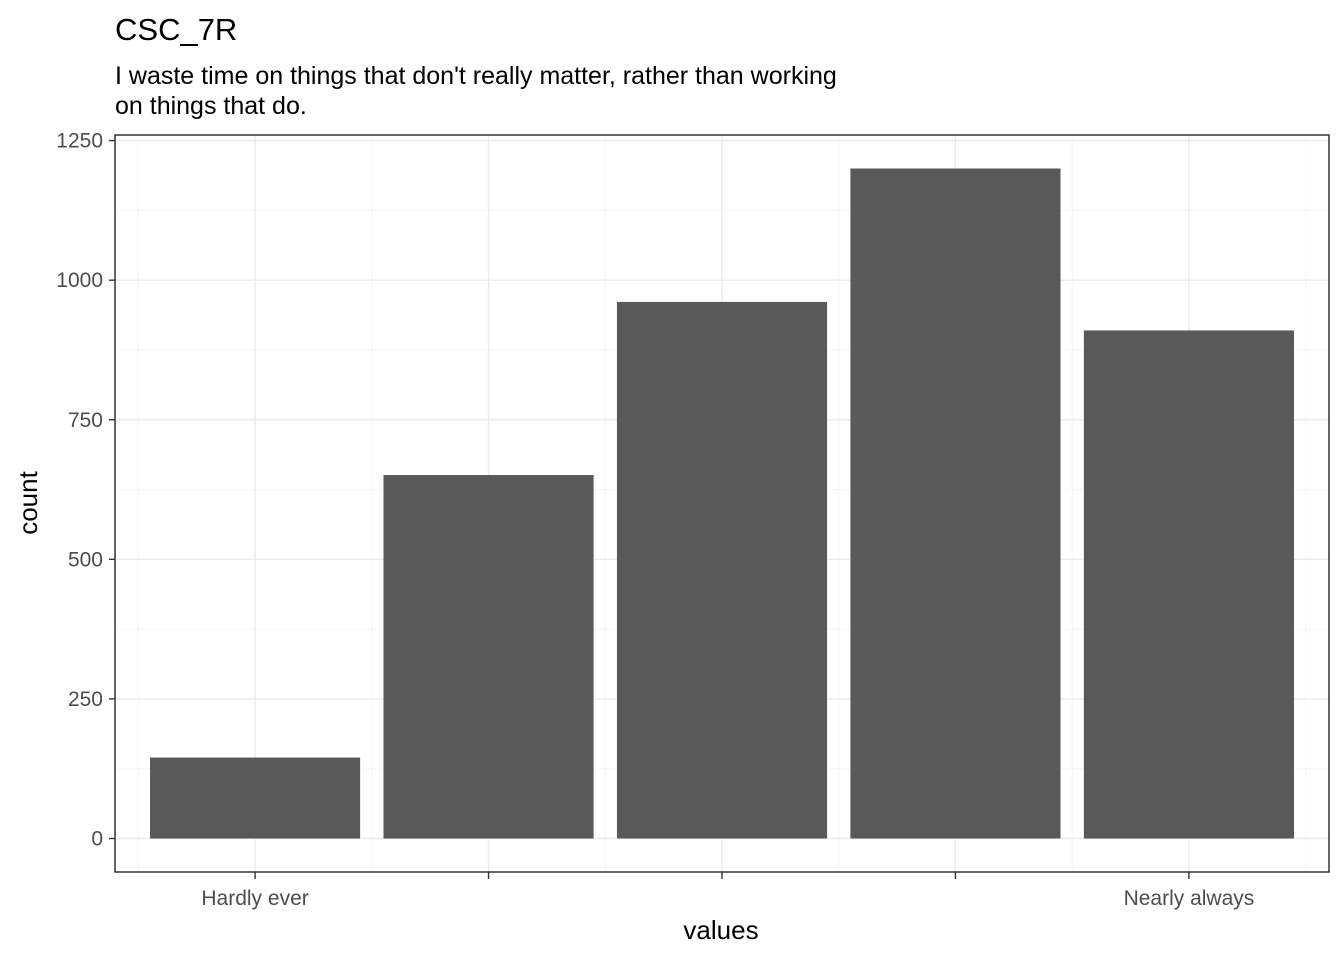 The width and height of the screenshot is (1344, 960). What do you see at coordinates (97, 839) in the screenshot?
I see `y-tick-label: 0` at bounding box center [97, 839].